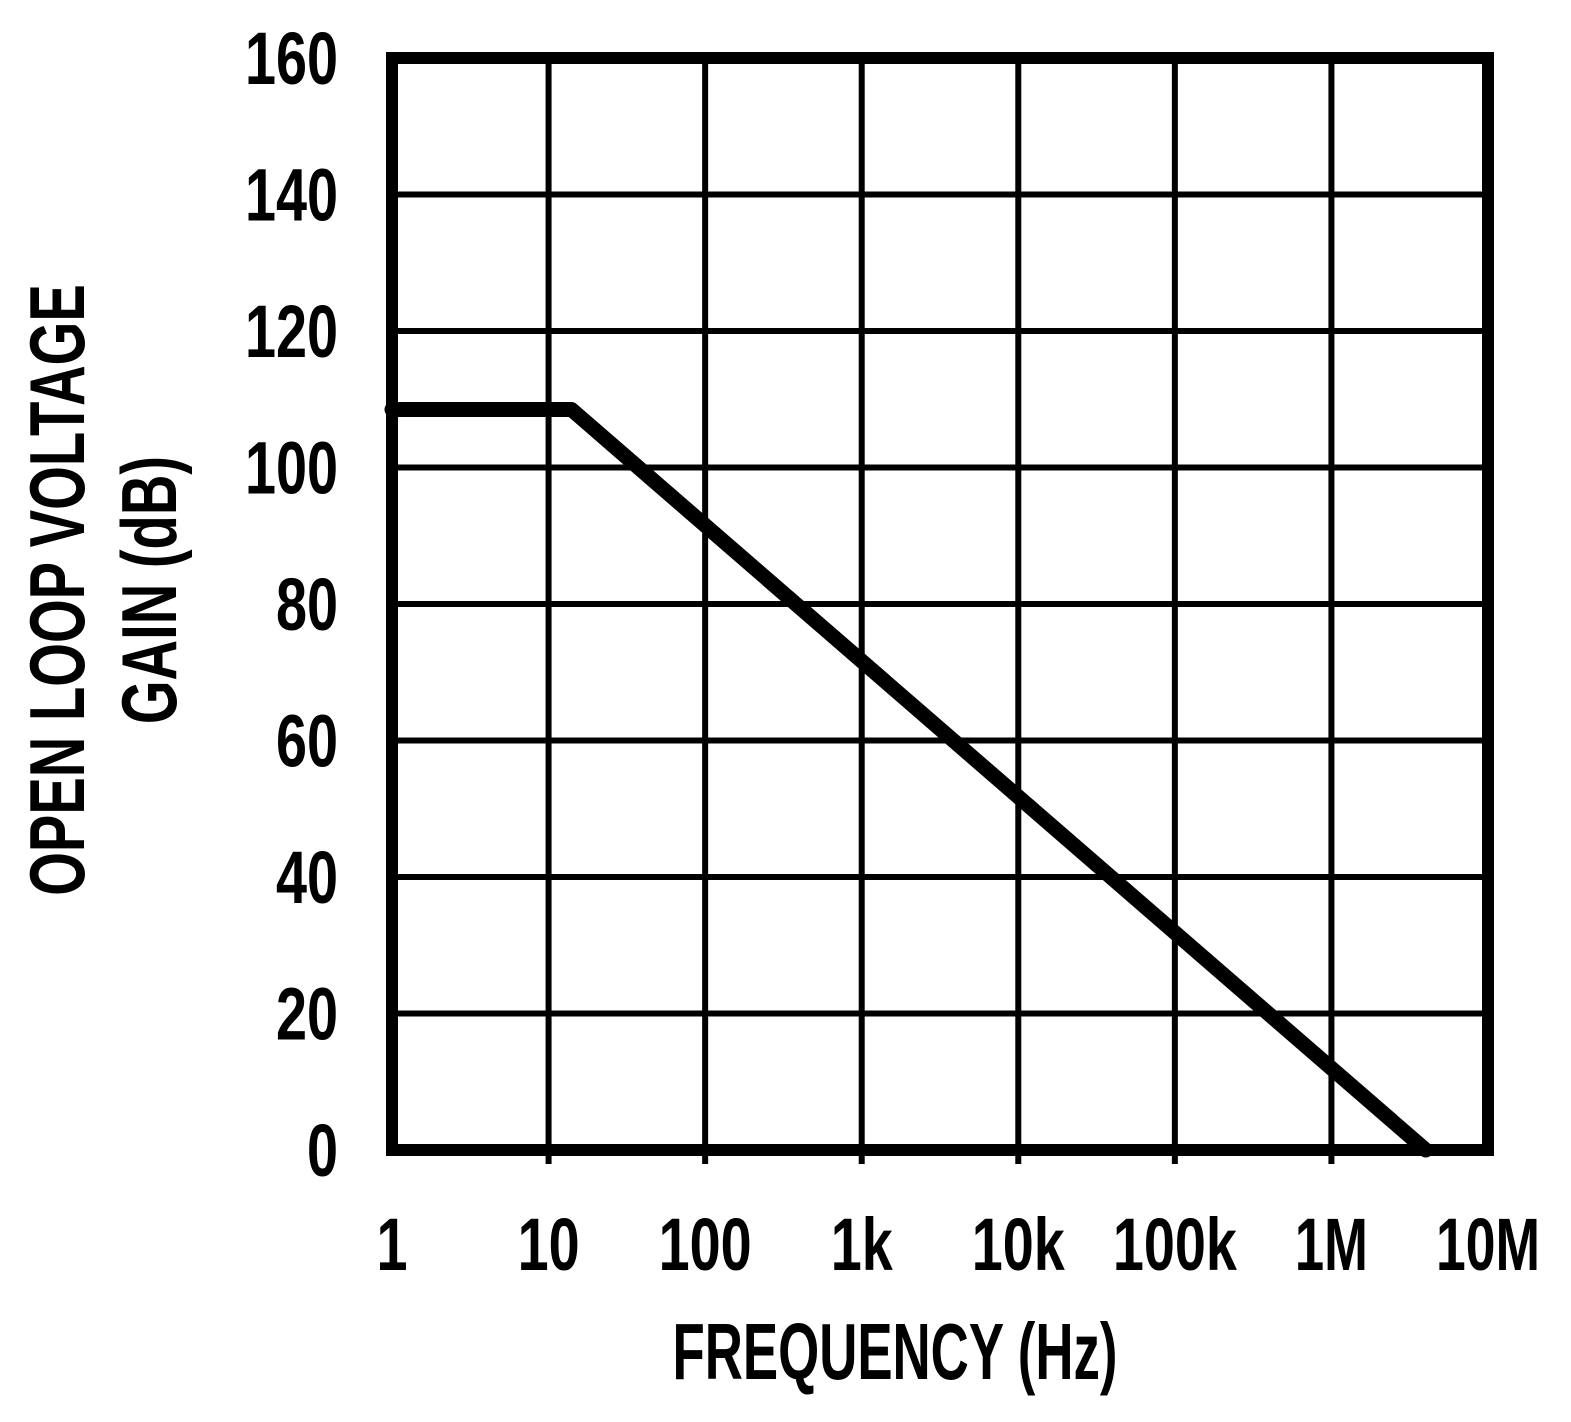 Image resolution: width=1571 pixels, height=1422 pixels. I want to click on y-axis-title: OPEN LOOP VOLTAGE GAIN (dB), so click(103, 590).